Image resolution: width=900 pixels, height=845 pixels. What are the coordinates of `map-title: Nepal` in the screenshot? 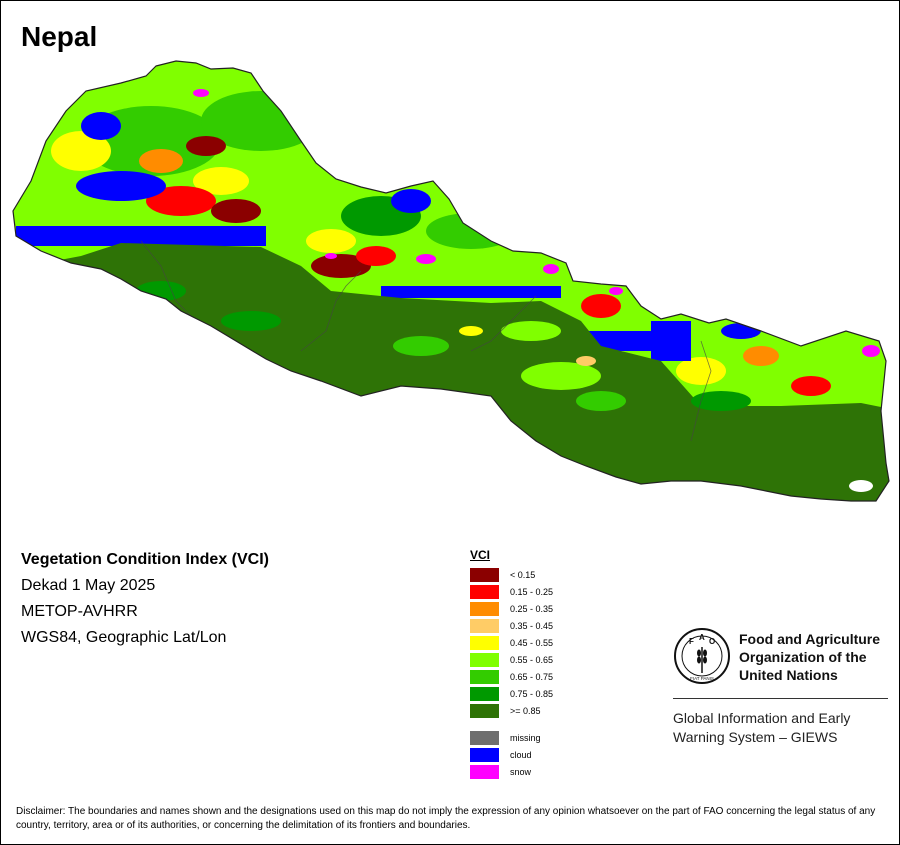 It's located at (59, 36).